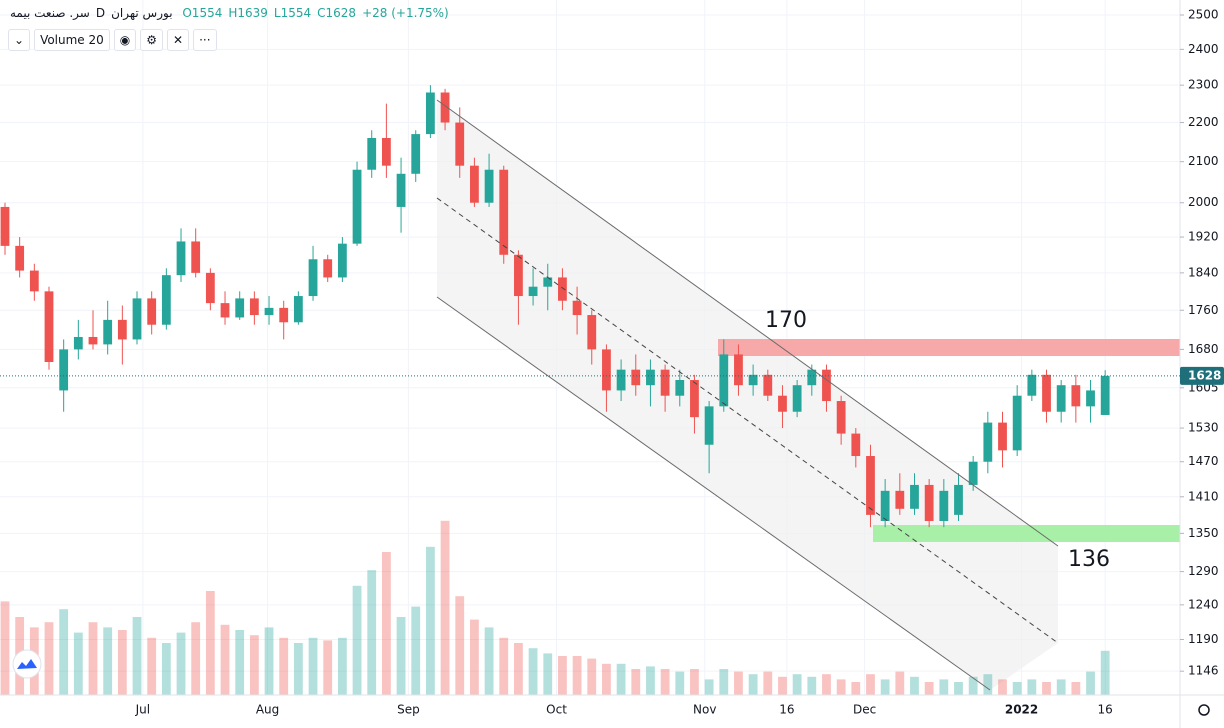  Describe the element at coordinates (704, 710) in the screenshot. I see `x-tick-label: Nov` at that location.